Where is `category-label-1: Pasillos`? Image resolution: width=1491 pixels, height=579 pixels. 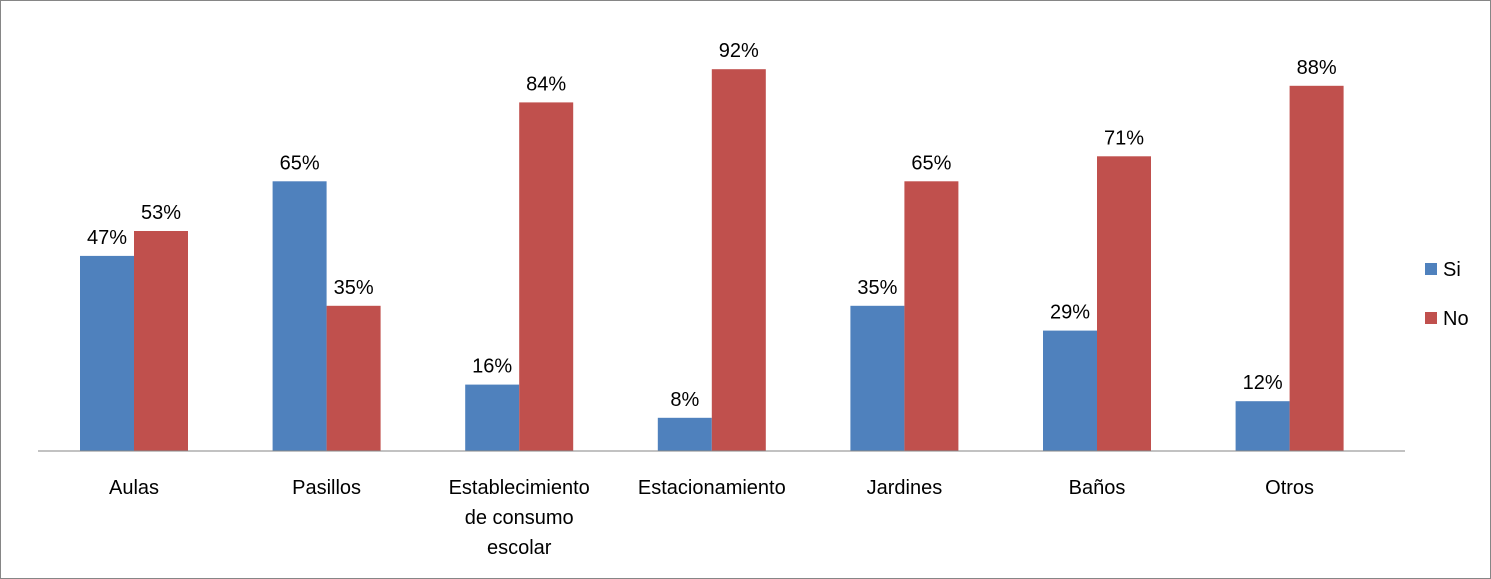
category-label-1: Pasillos is located at coordinates (326, 488).